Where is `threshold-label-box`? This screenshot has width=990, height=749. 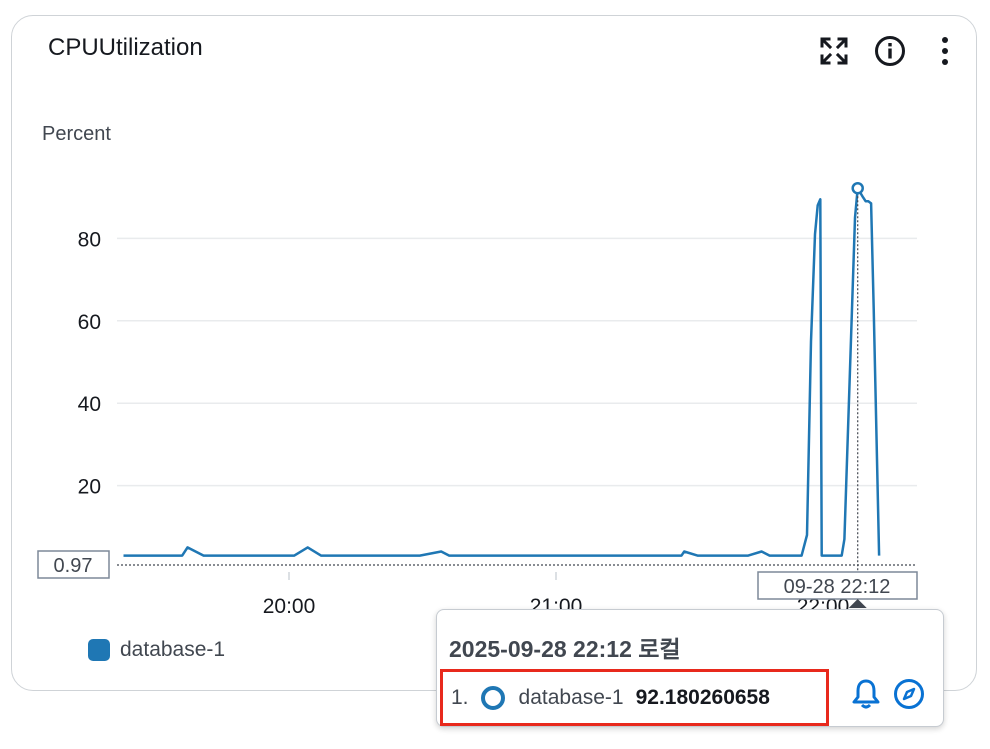 threshold-label-box is located at coordinates (73, 564).